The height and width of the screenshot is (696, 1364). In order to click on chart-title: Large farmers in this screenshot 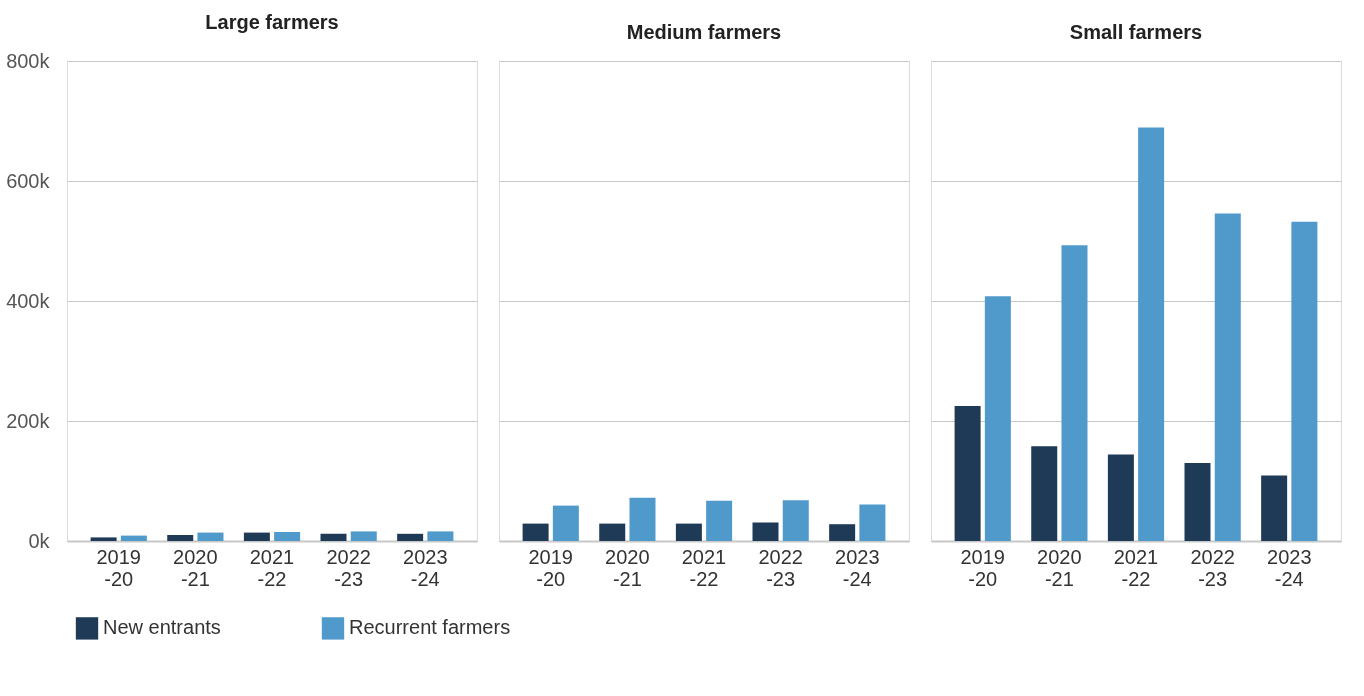, I will do `click(272, 22)`.